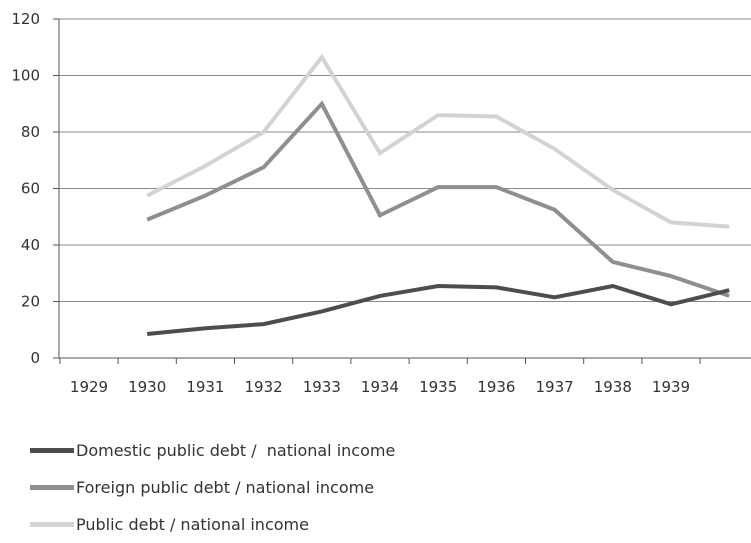  Describe the element at coordinates (613, 387) in the screenshot. I see `x-tick-label-1938: 1938` at that location.